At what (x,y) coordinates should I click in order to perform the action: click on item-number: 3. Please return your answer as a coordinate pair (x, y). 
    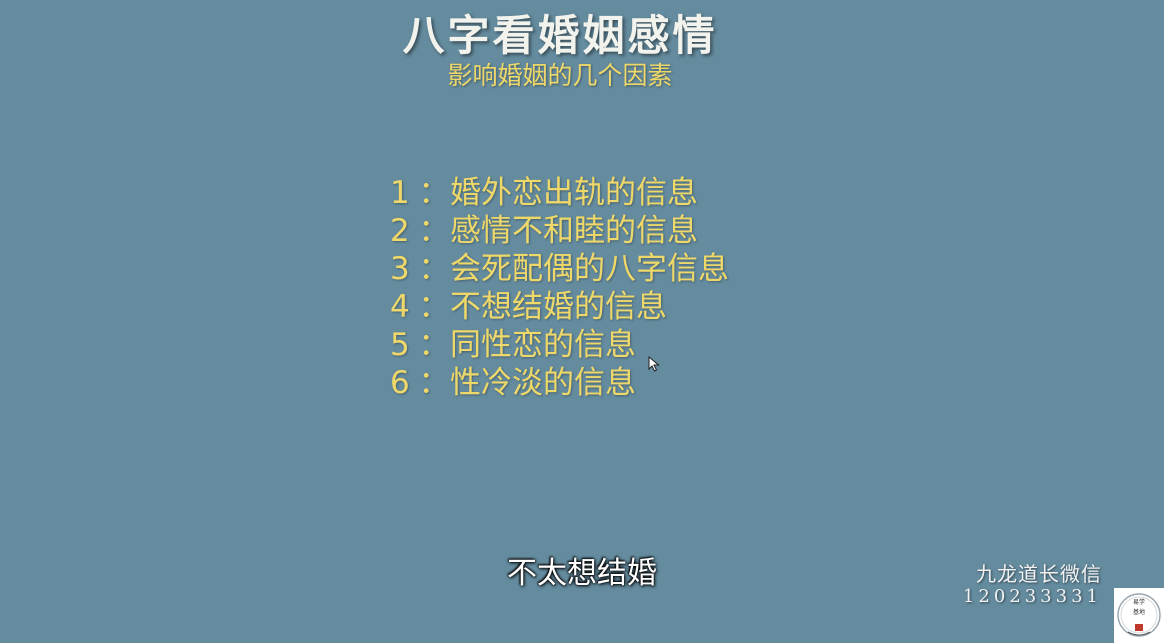
    Looking at the image, I should click on (400, 269).